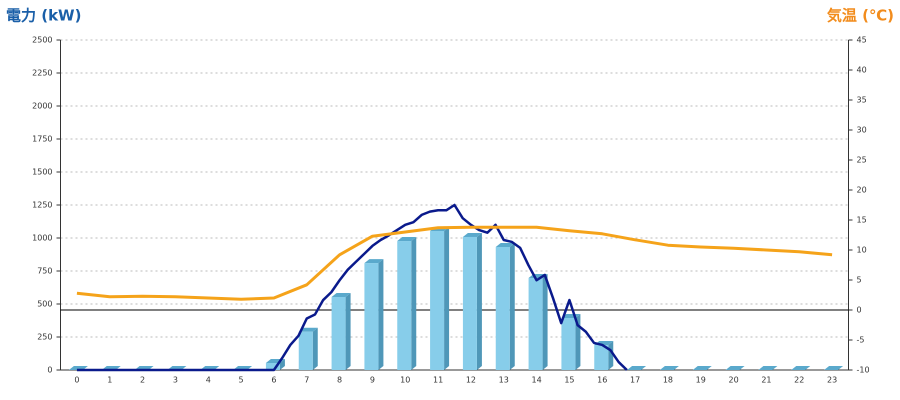 Image resolution: width=900 pixels, height=400 pixels. Describe the element at coordinates (860, 16) in the screenshot. I see `right-axis-title: 気温 (℃)` at that location.